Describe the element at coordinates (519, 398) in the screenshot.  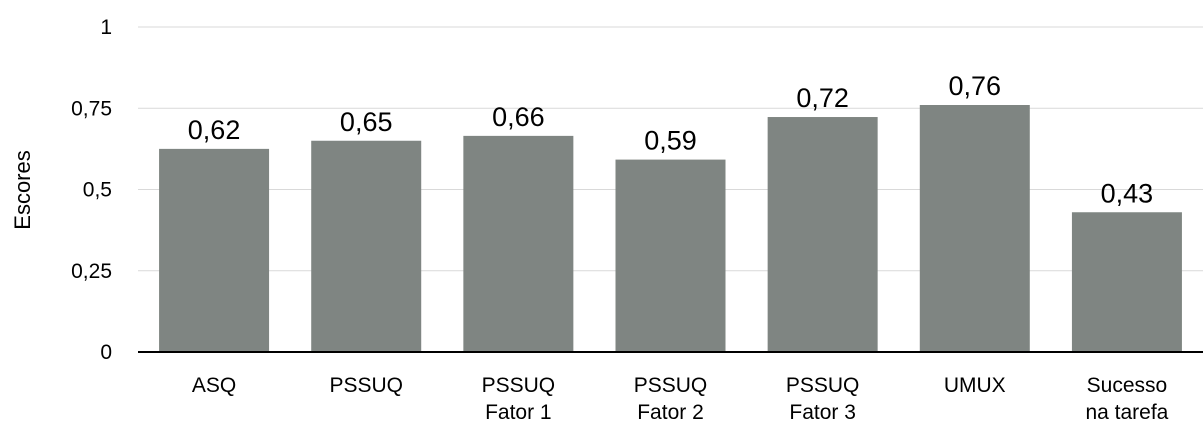
I see `x-category-label: PSSUQ Fator 1` at that location.